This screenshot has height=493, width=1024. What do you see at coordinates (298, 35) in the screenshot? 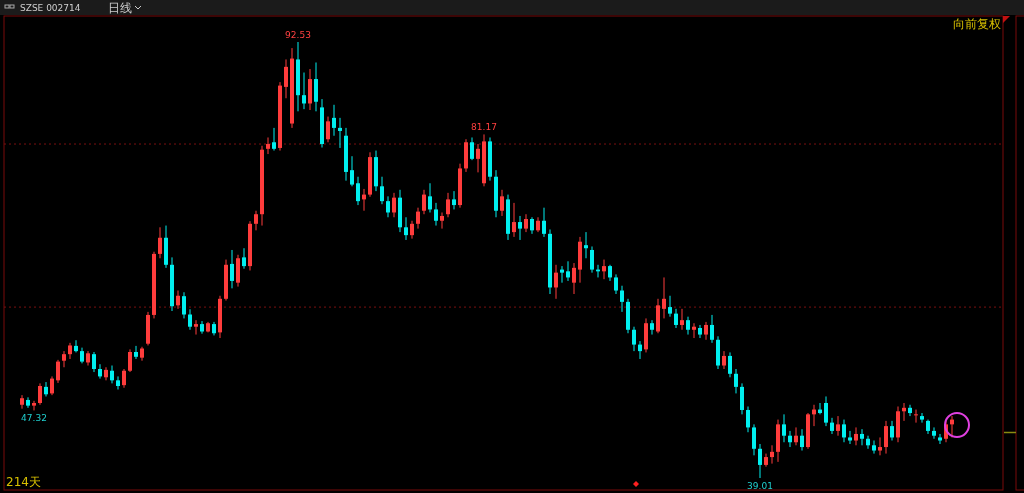
I see `annotation: 92.53` at bounding box center [298, 35].